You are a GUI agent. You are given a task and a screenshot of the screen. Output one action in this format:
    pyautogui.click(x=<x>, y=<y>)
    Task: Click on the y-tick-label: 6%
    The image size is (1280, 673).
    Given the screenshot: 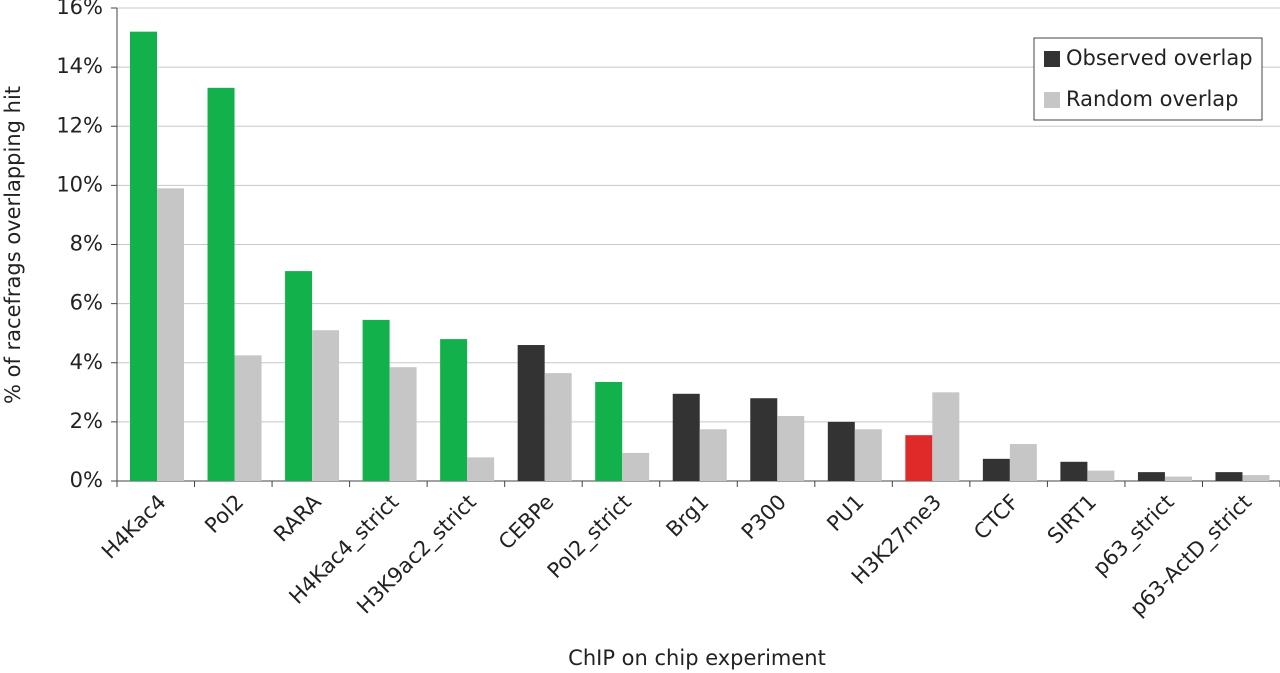 What is the action you would take?
    pyautogui.click(x=86, y=303)
    